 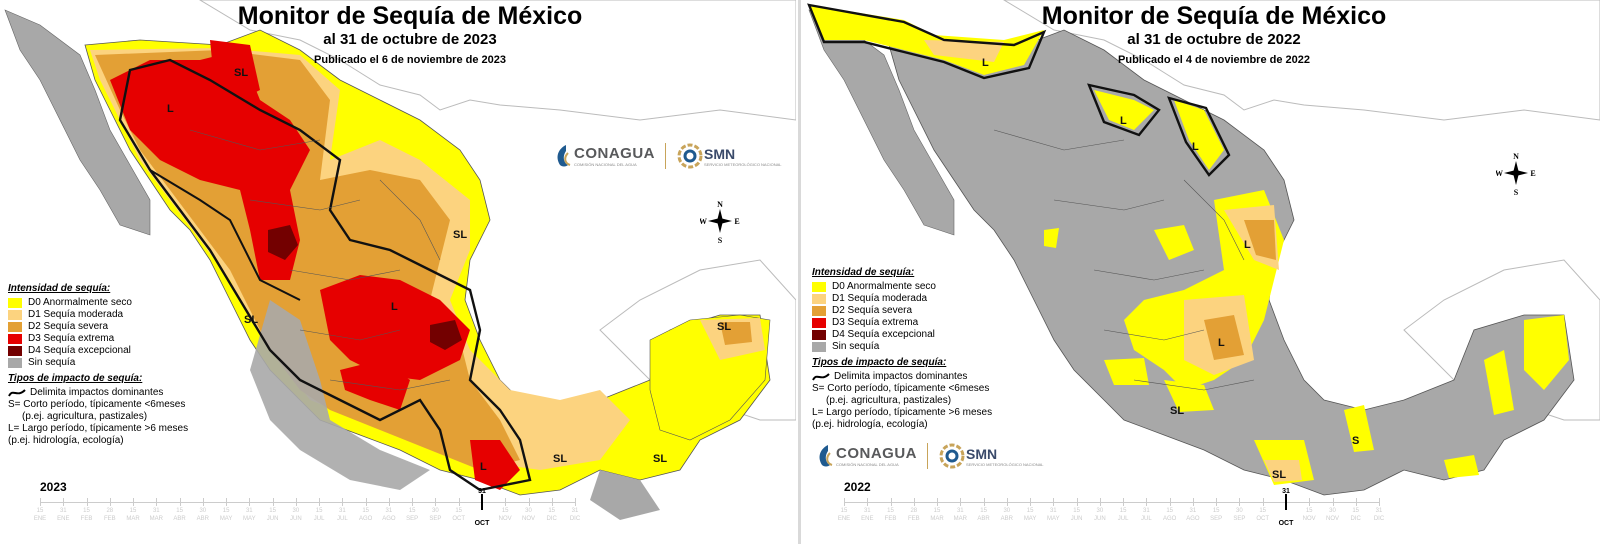 I want to click on timeline-month: MAY, so click(x=1053, y=519).